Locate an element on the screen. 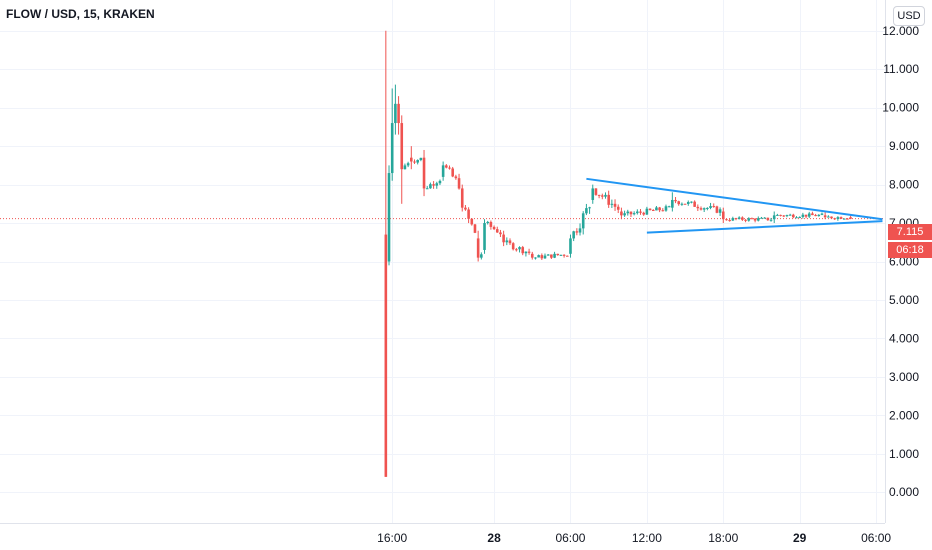  symbol-title: FLOW / USD, 15, KRAKEN is located at coordinates (80, 14).